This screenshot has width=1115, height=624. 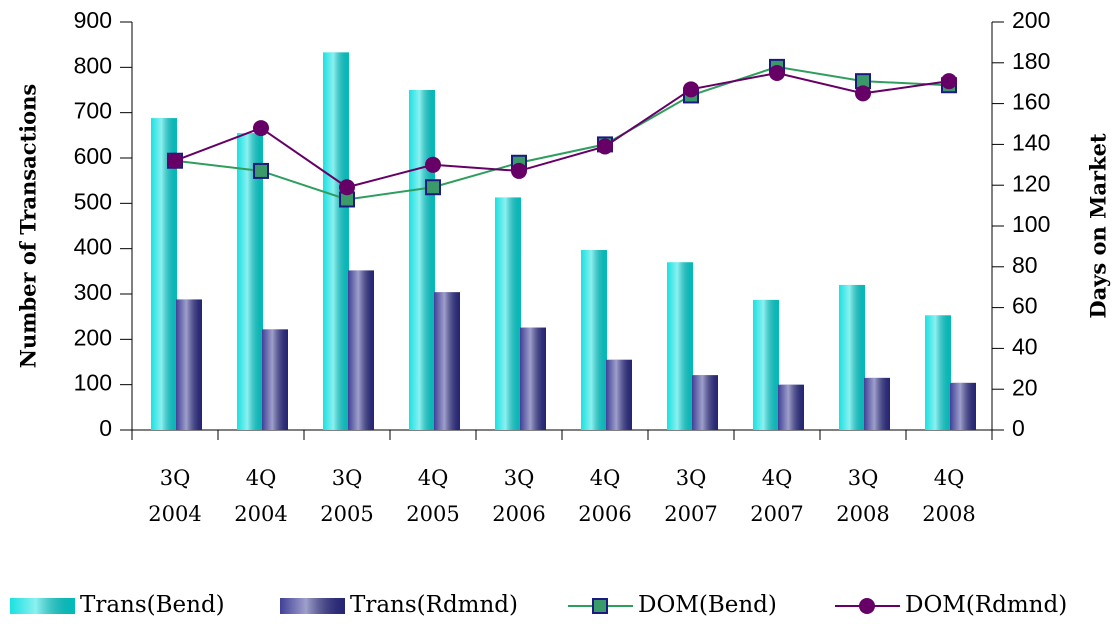 What do you see at coordinates (562, 130) in the screenshot?
I see `line` at bounding box center [562, 130].